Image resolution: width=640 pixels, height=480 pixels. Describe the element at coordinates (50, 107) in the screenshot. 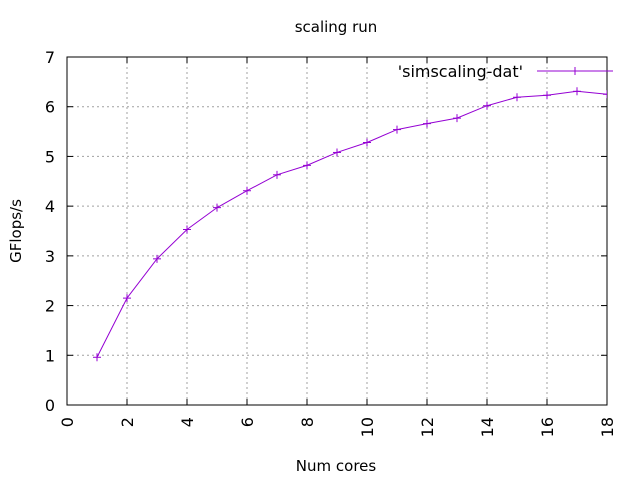

I see `y-tick-label: 6` at that location.